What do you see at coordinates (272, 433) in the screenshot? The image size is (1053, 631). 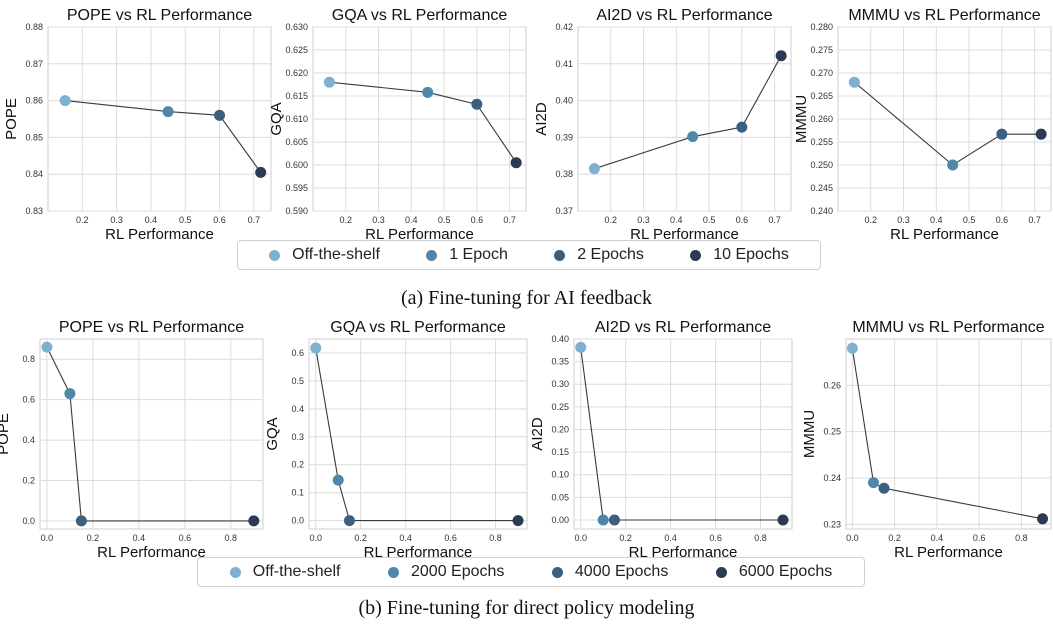 I see `y-axis-label: GQA` at bounding box center [272, 433].